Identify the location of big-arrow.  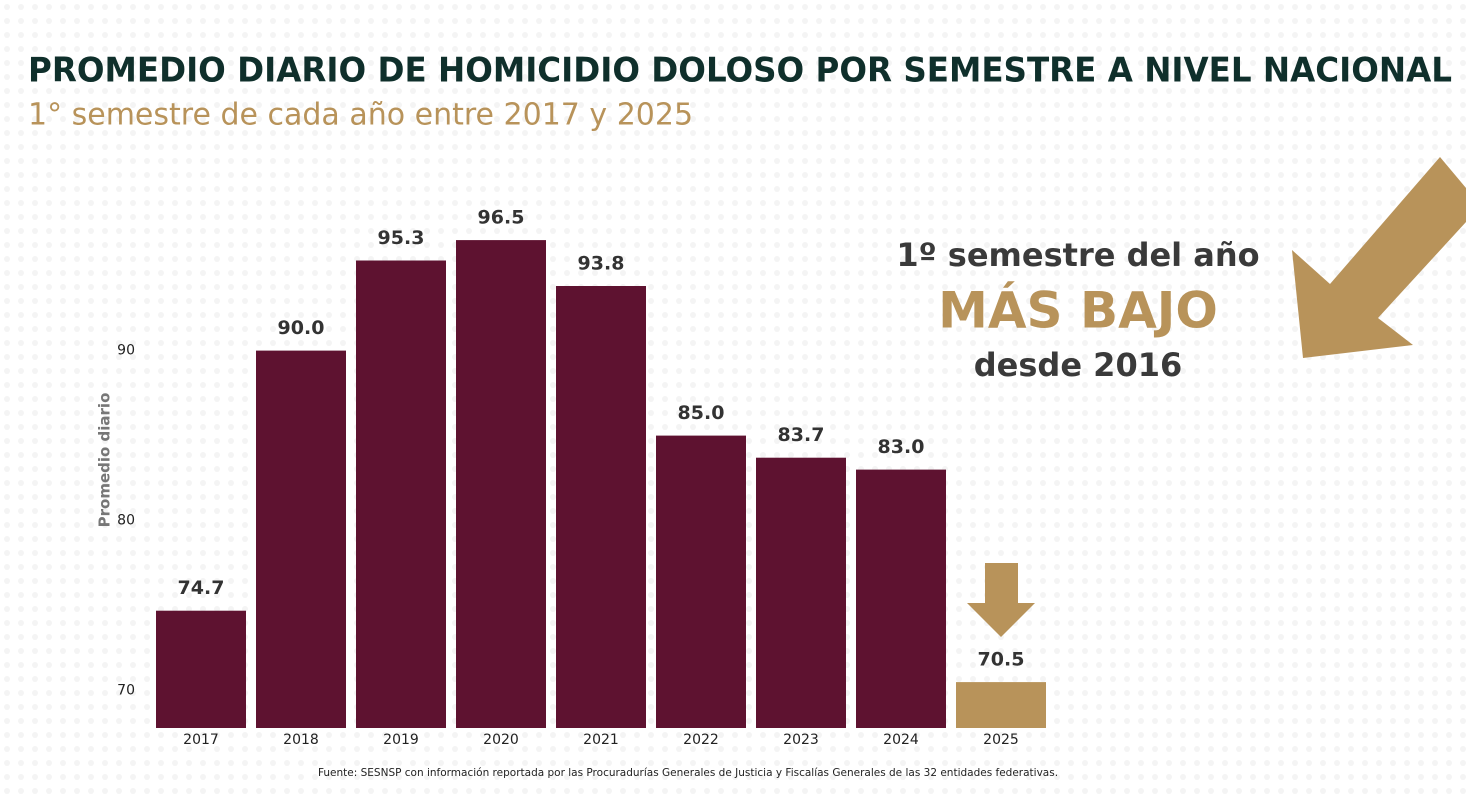
(1379, 257).